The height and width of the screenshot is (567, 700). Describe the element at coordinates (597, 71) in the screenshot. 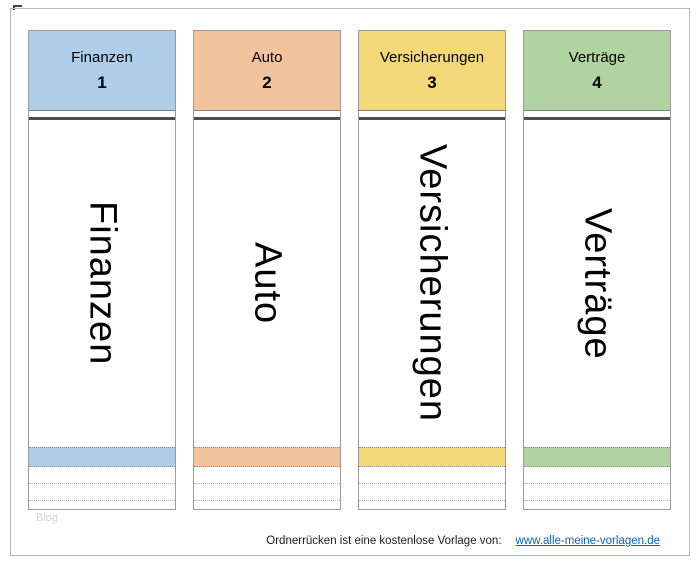

I see `label-header: Verträge 4` at that location.